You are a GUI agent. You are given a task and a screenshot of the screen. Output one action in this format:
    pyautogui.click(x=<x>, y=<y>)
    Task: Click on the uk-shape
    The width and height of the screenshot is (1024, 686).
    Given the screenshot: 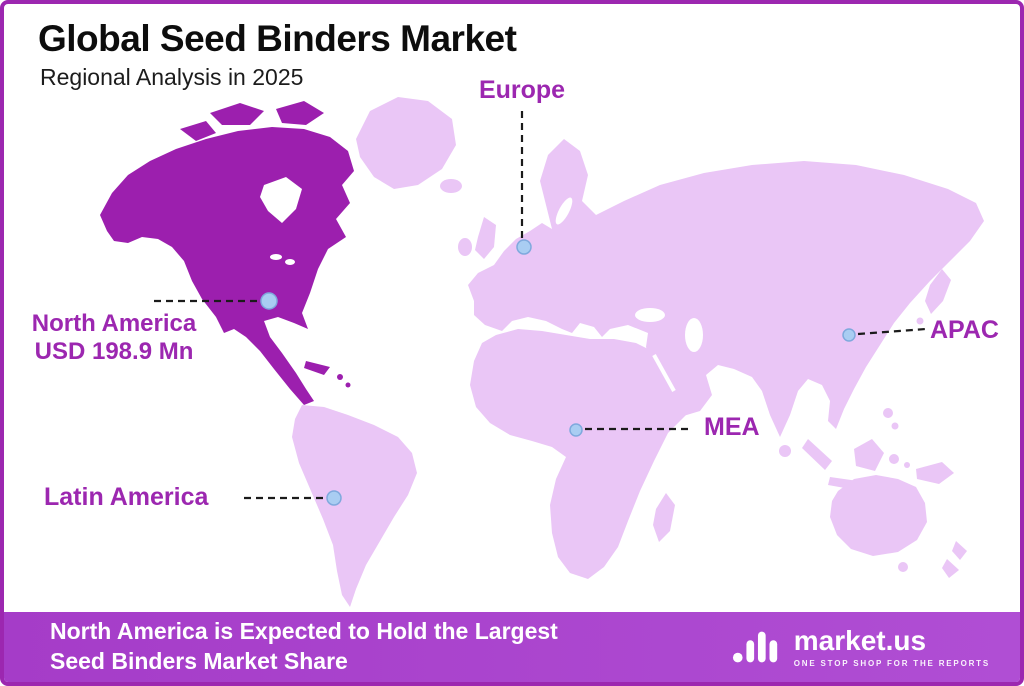 What is the action you would take?
    pyautogui.click(x=485, y=238)
    